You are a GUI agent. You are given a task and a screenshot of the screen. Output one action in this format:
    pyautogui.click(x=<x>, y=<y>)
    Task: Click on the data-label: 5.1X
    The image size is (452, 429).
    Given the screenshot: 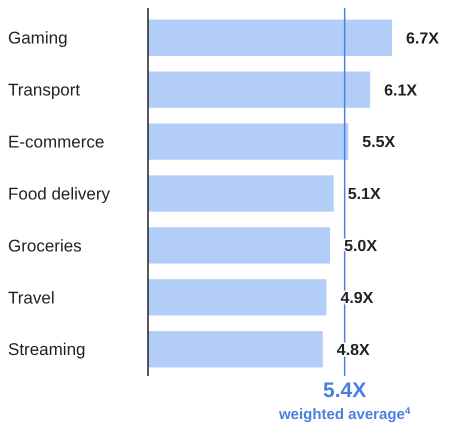 What is the action you would take?
    pyautogui.click(x=364, y=195)
    